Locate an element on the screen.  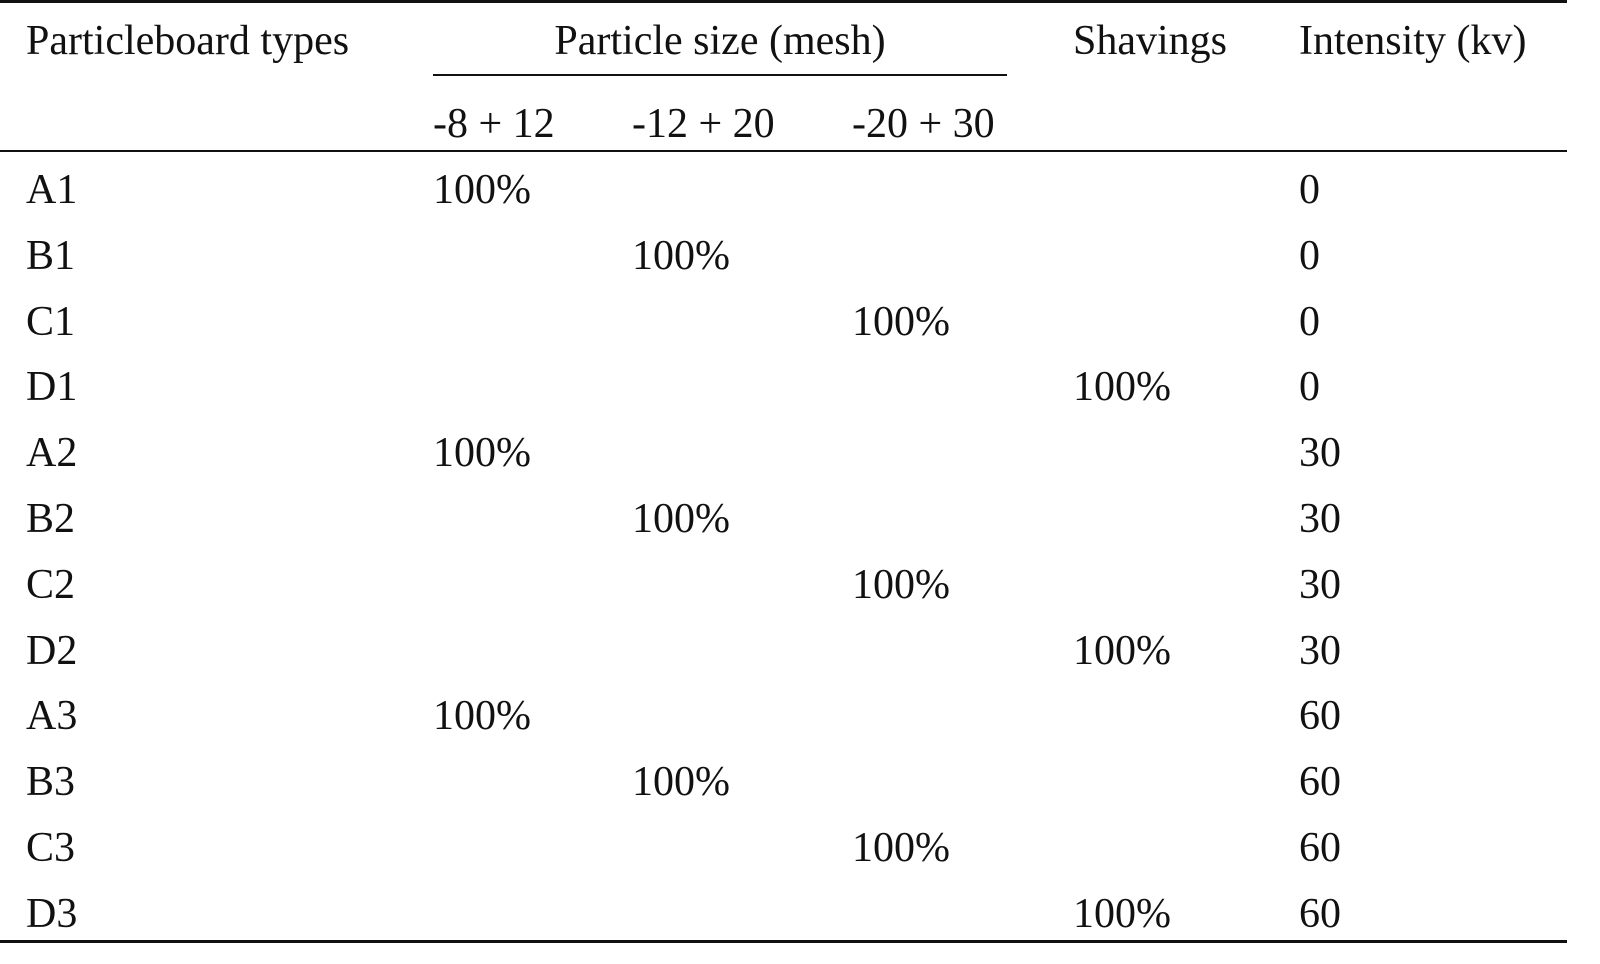
header-particleboard-types: Particleboard types is located at coordinates (188, 41).